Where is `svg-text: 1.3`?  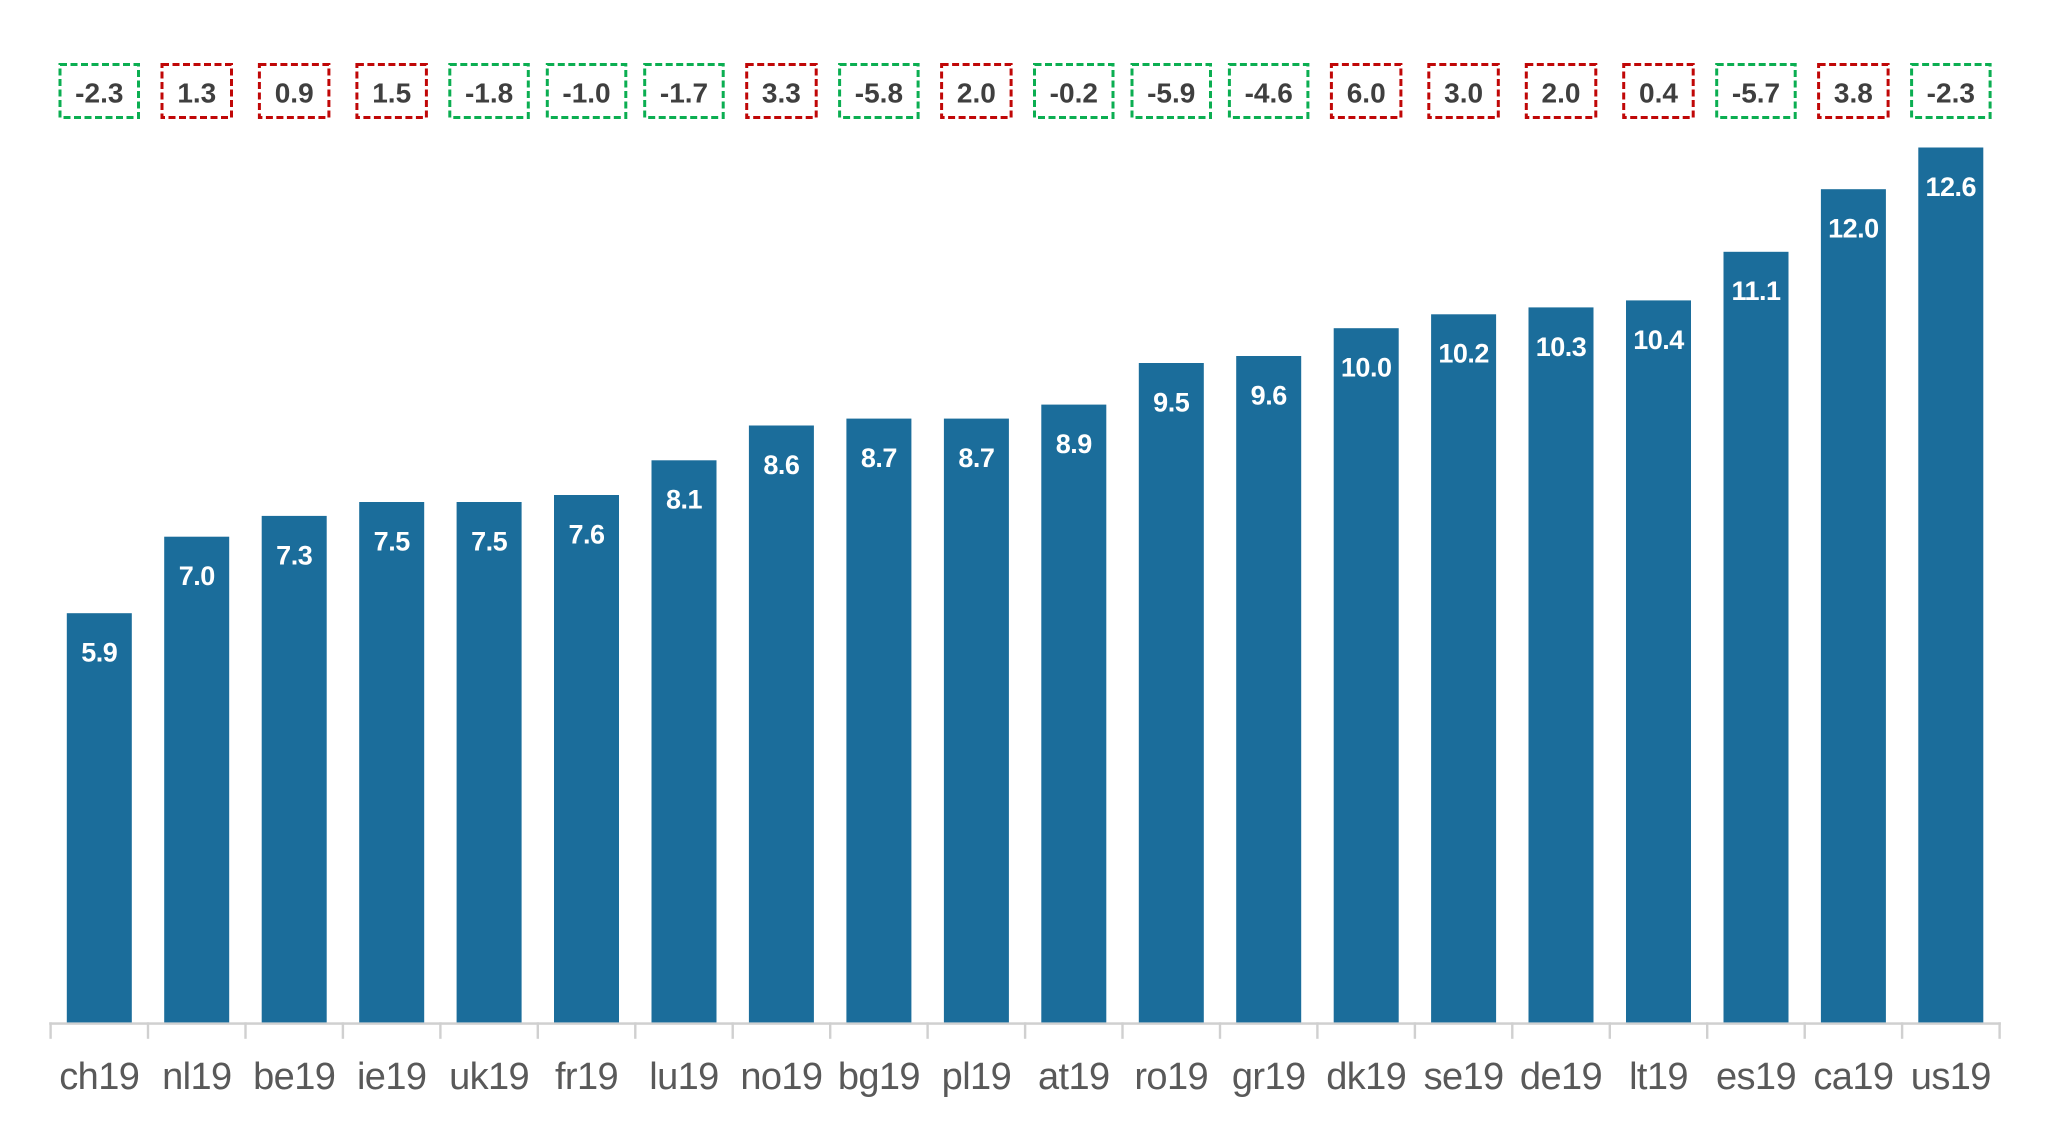
svg-text: 1.3 is located at coordinates (196, 92).